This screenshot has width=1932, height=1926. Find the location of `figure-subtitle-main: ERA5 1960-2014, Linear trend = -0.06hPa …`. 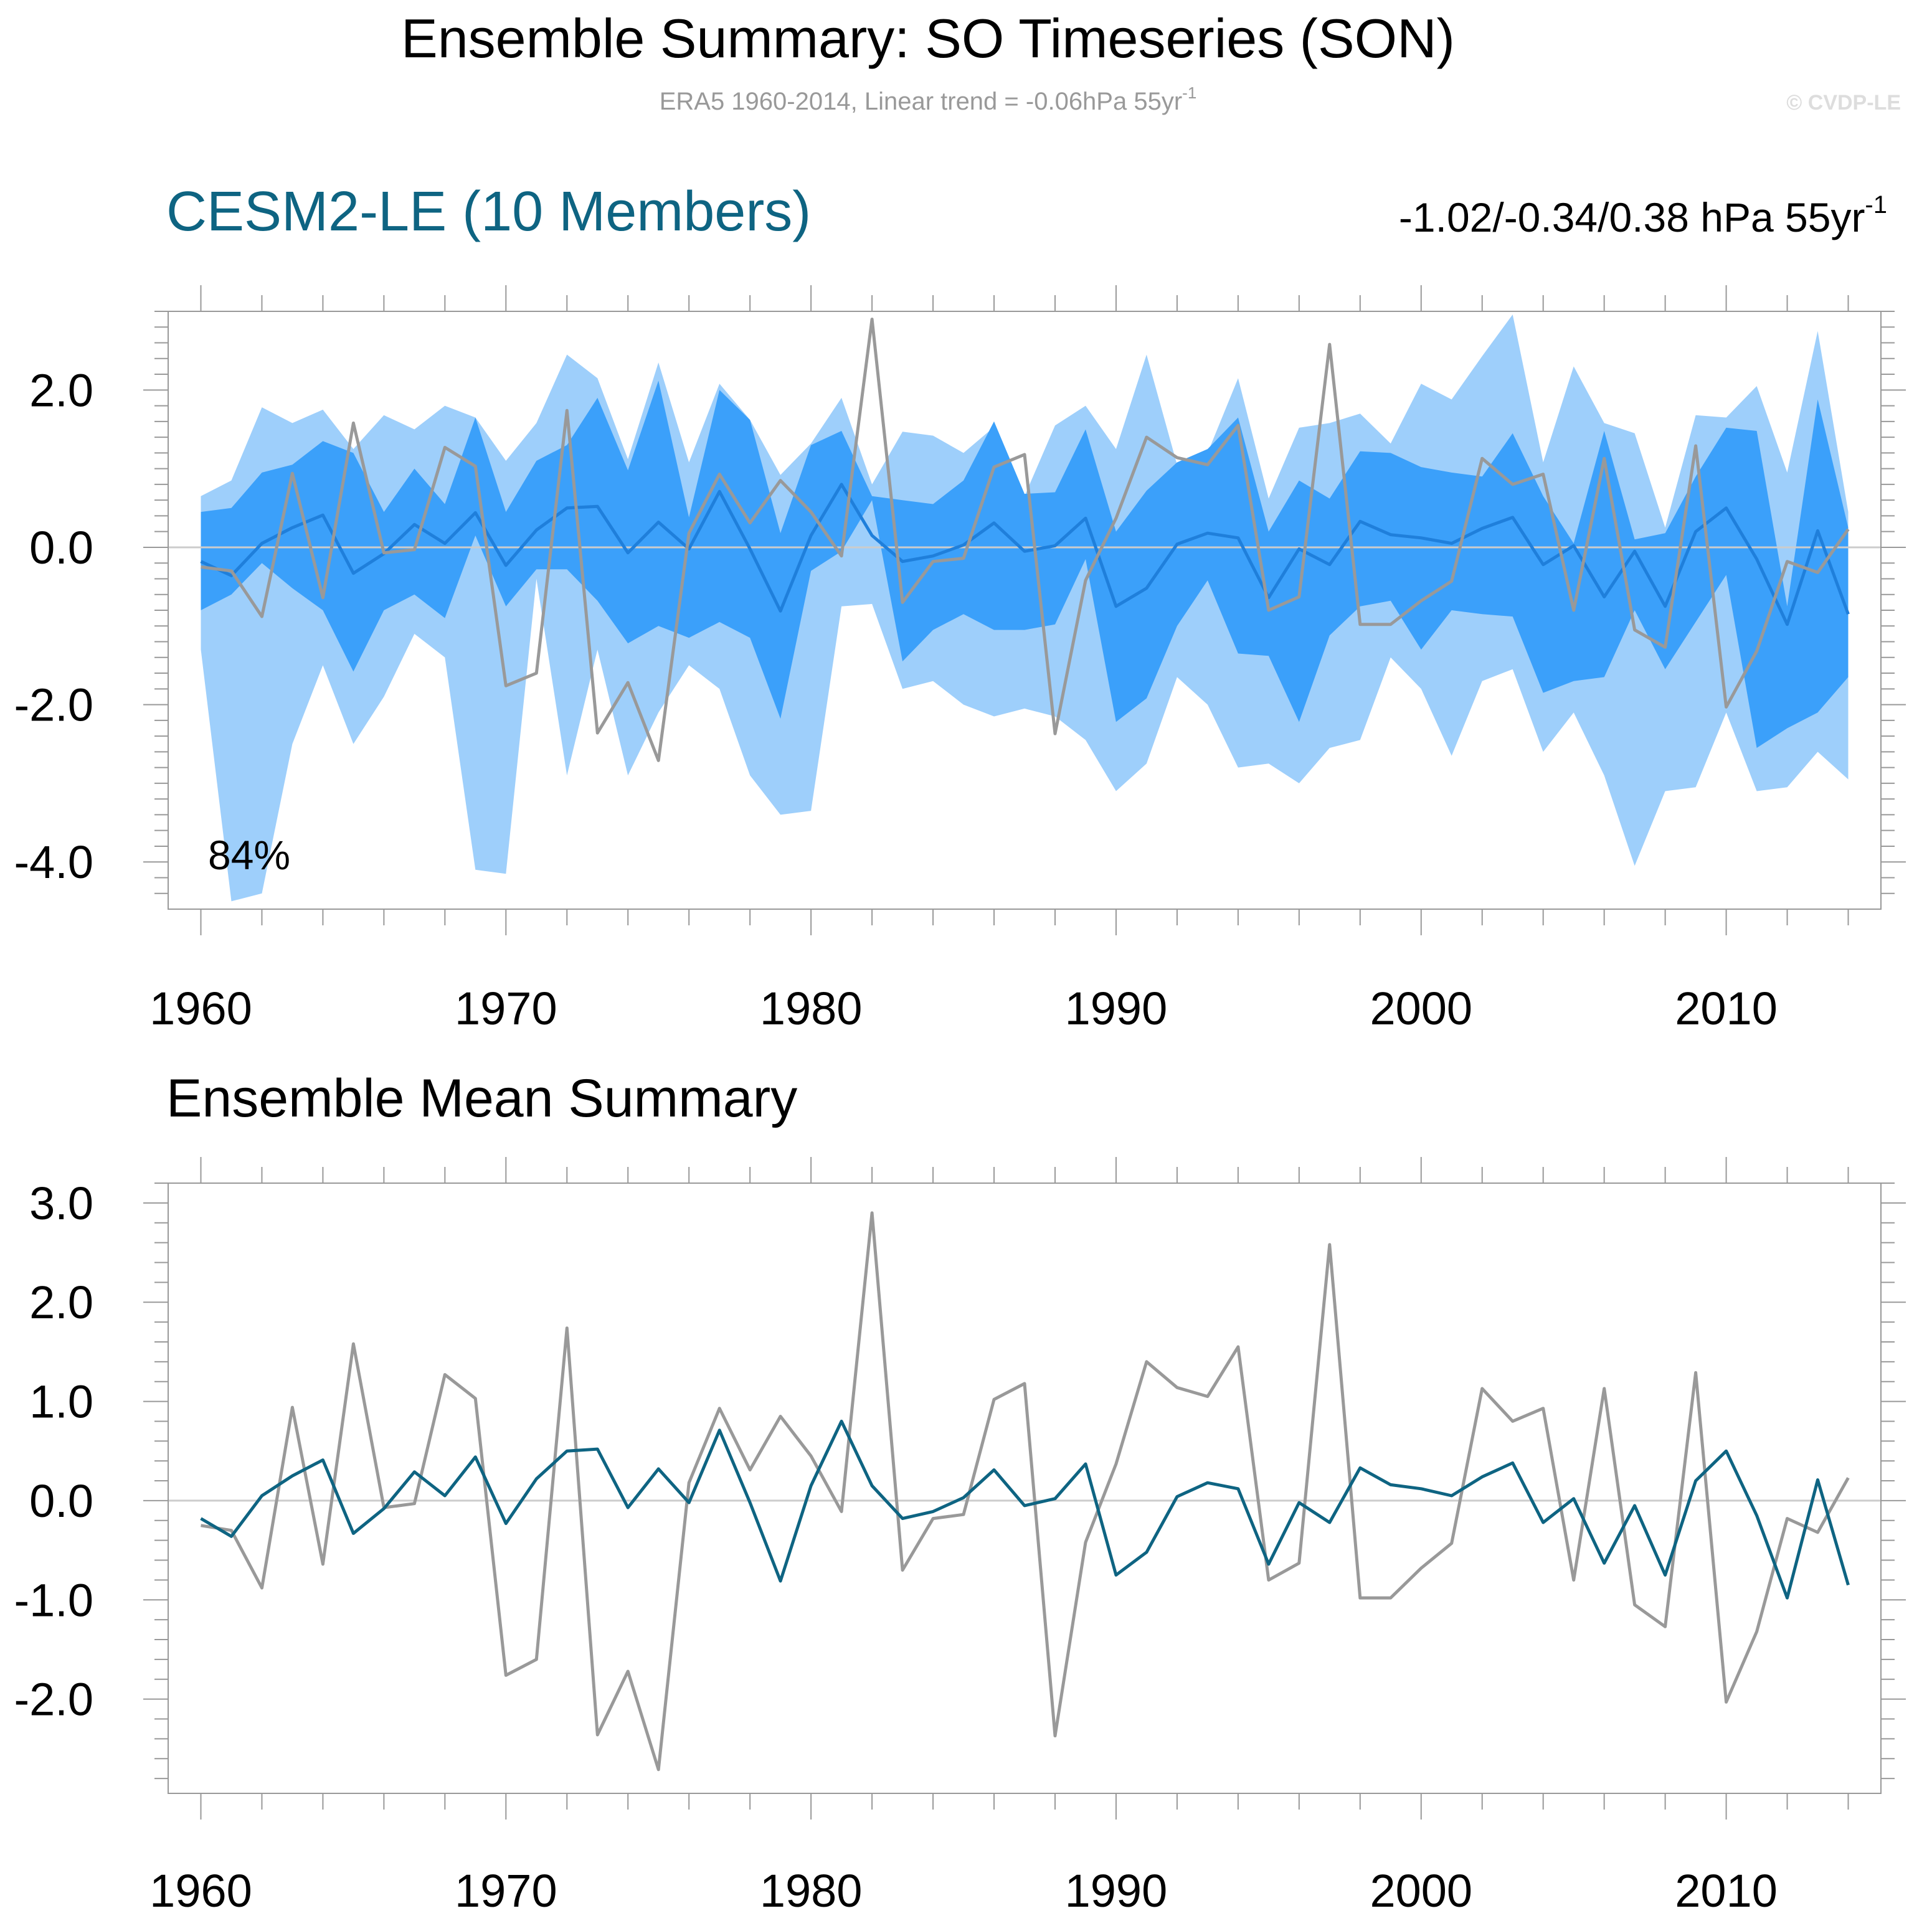

figure-subtitle-main: ERA5 1960-2014, Linear trend = -0.06hPa … is located at coordinates (921, 102).